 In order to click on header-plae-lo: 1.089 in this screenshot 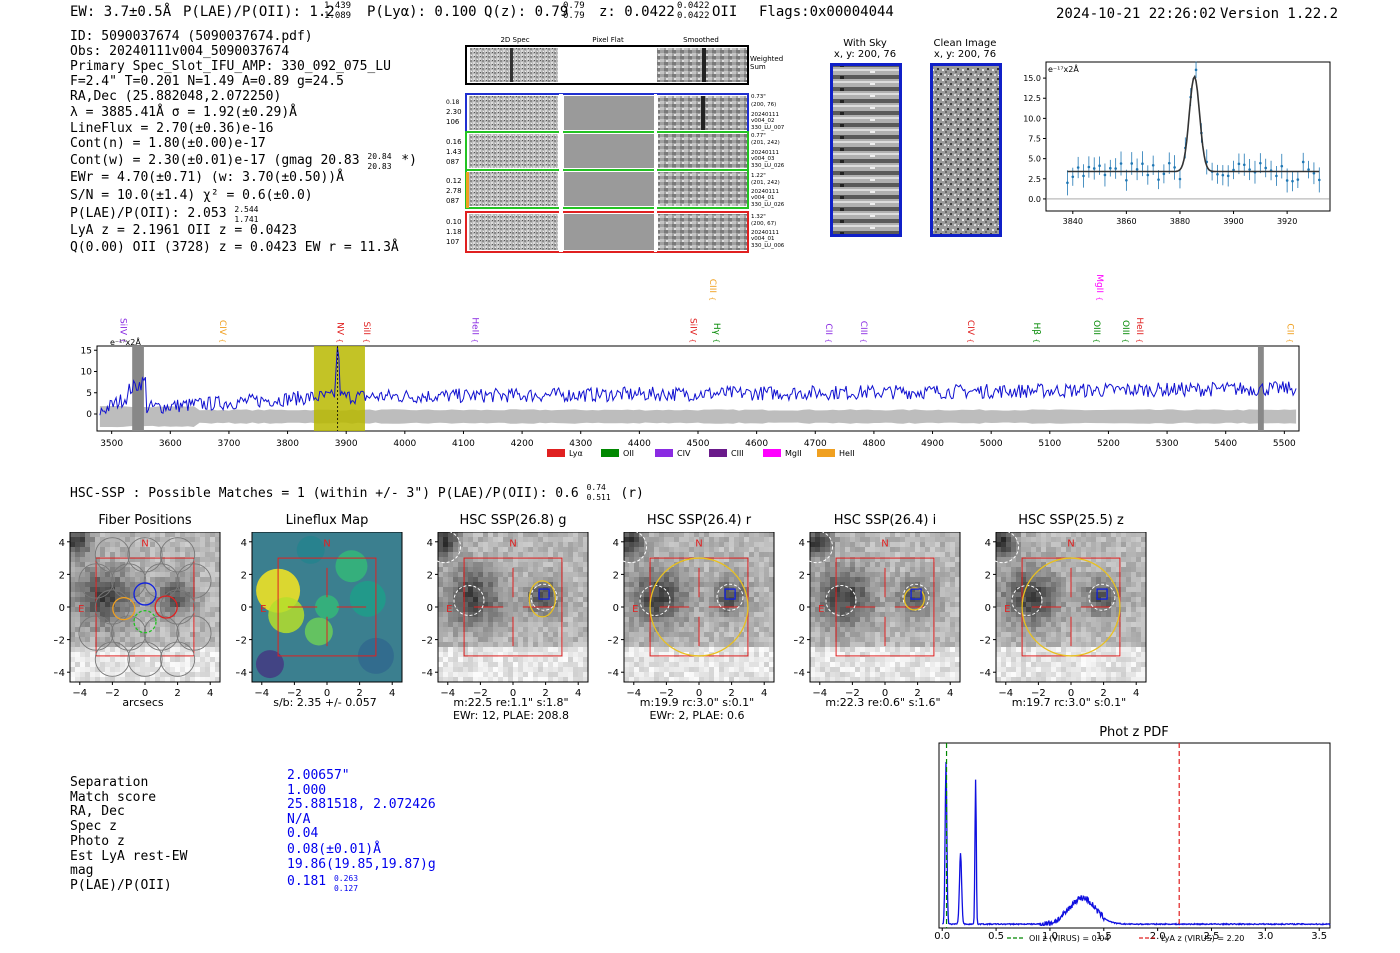, I will do `click(338, 16)`.